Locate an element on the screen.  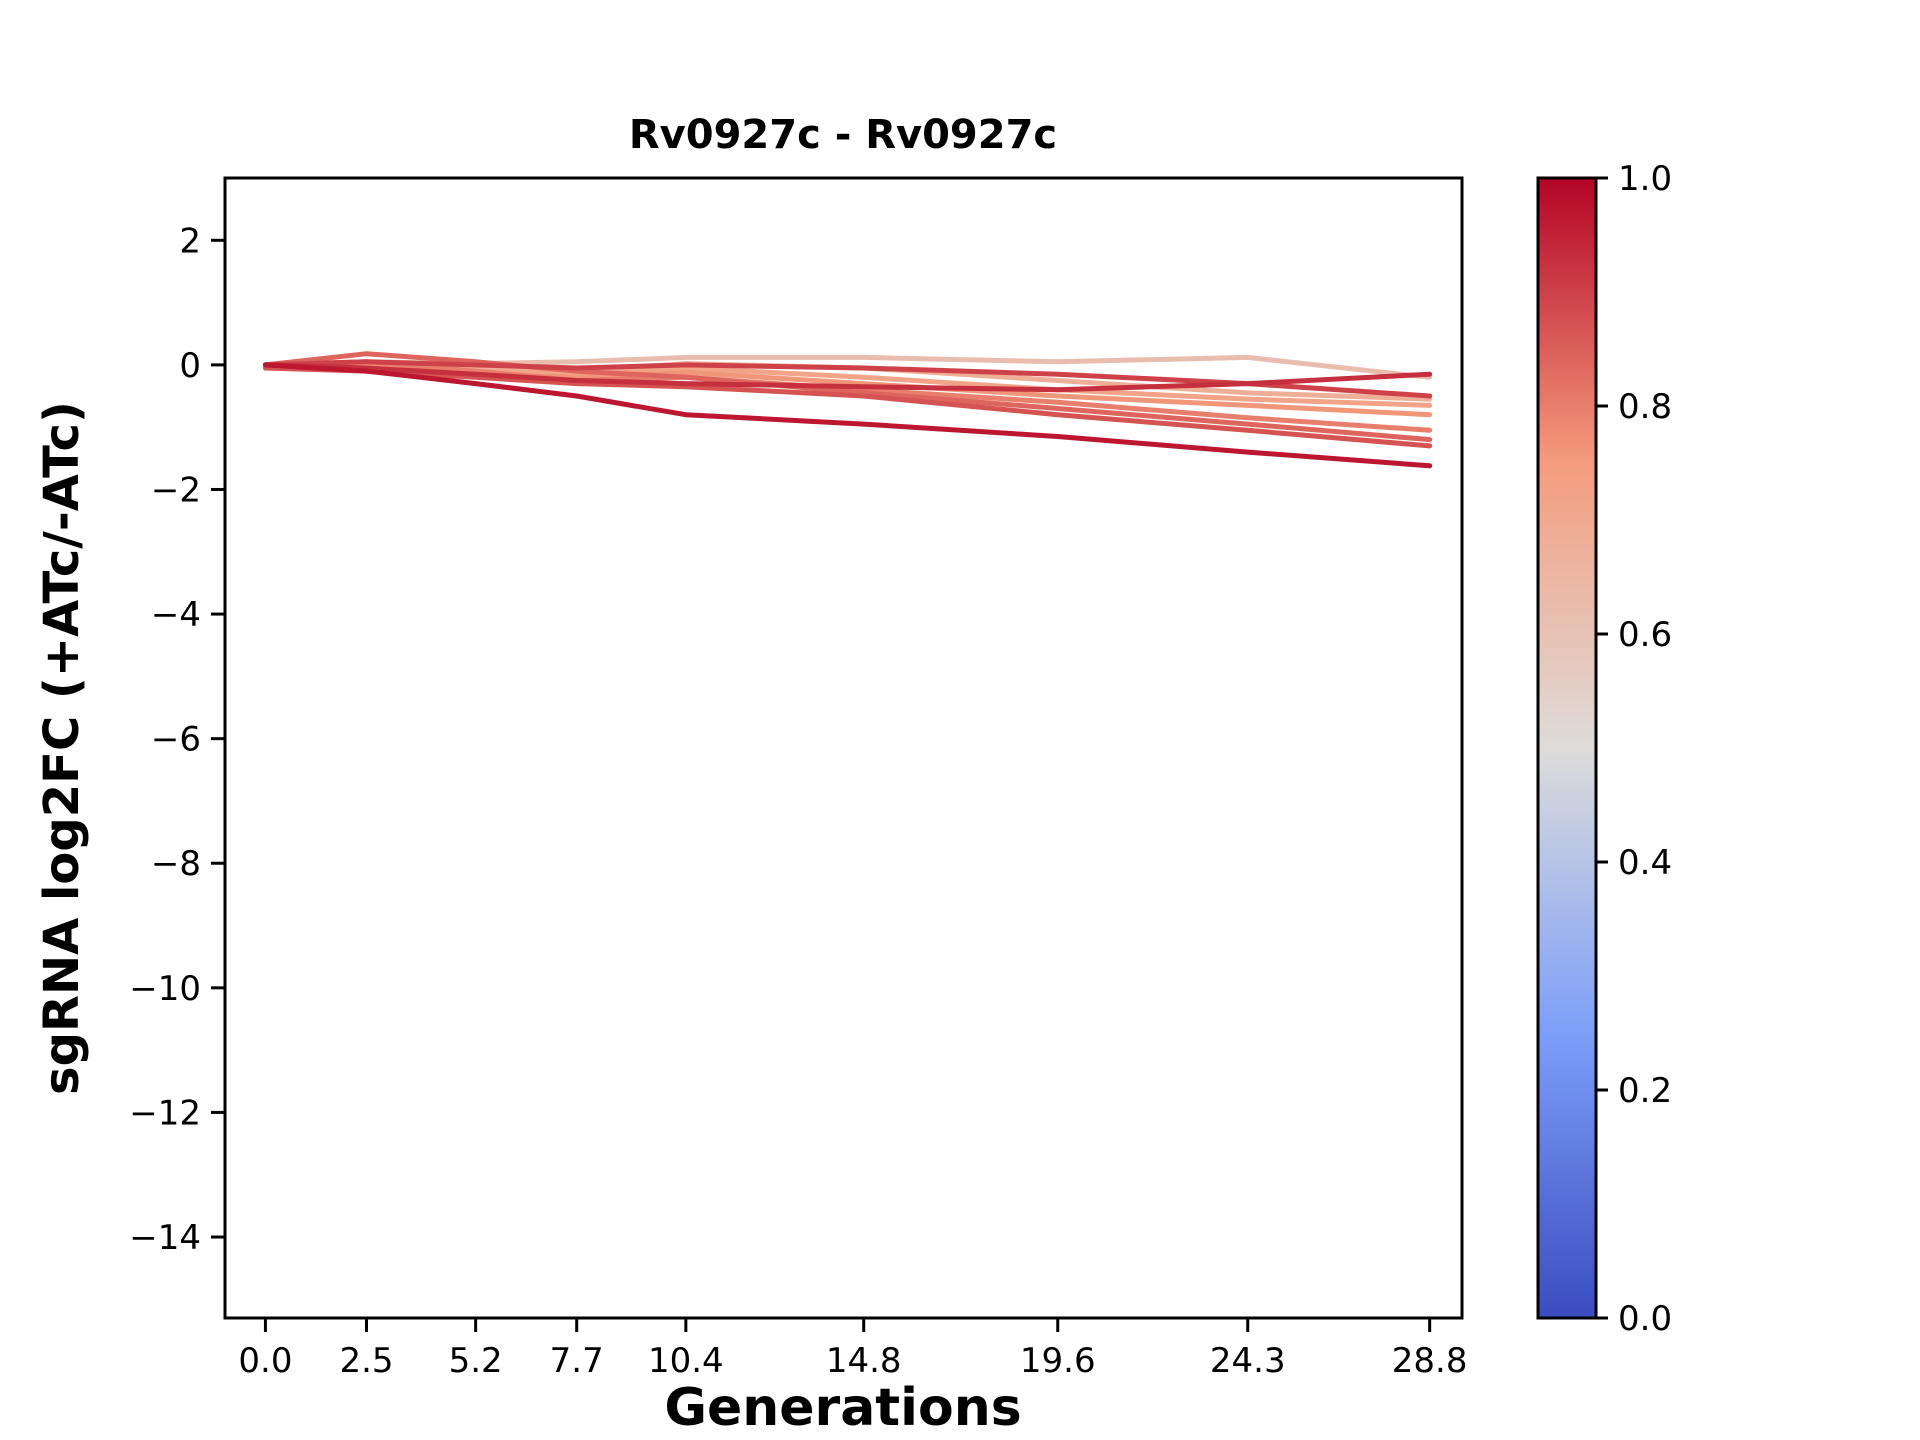
x-tick-label: 2.5 is located at coordinates (366, 1361).